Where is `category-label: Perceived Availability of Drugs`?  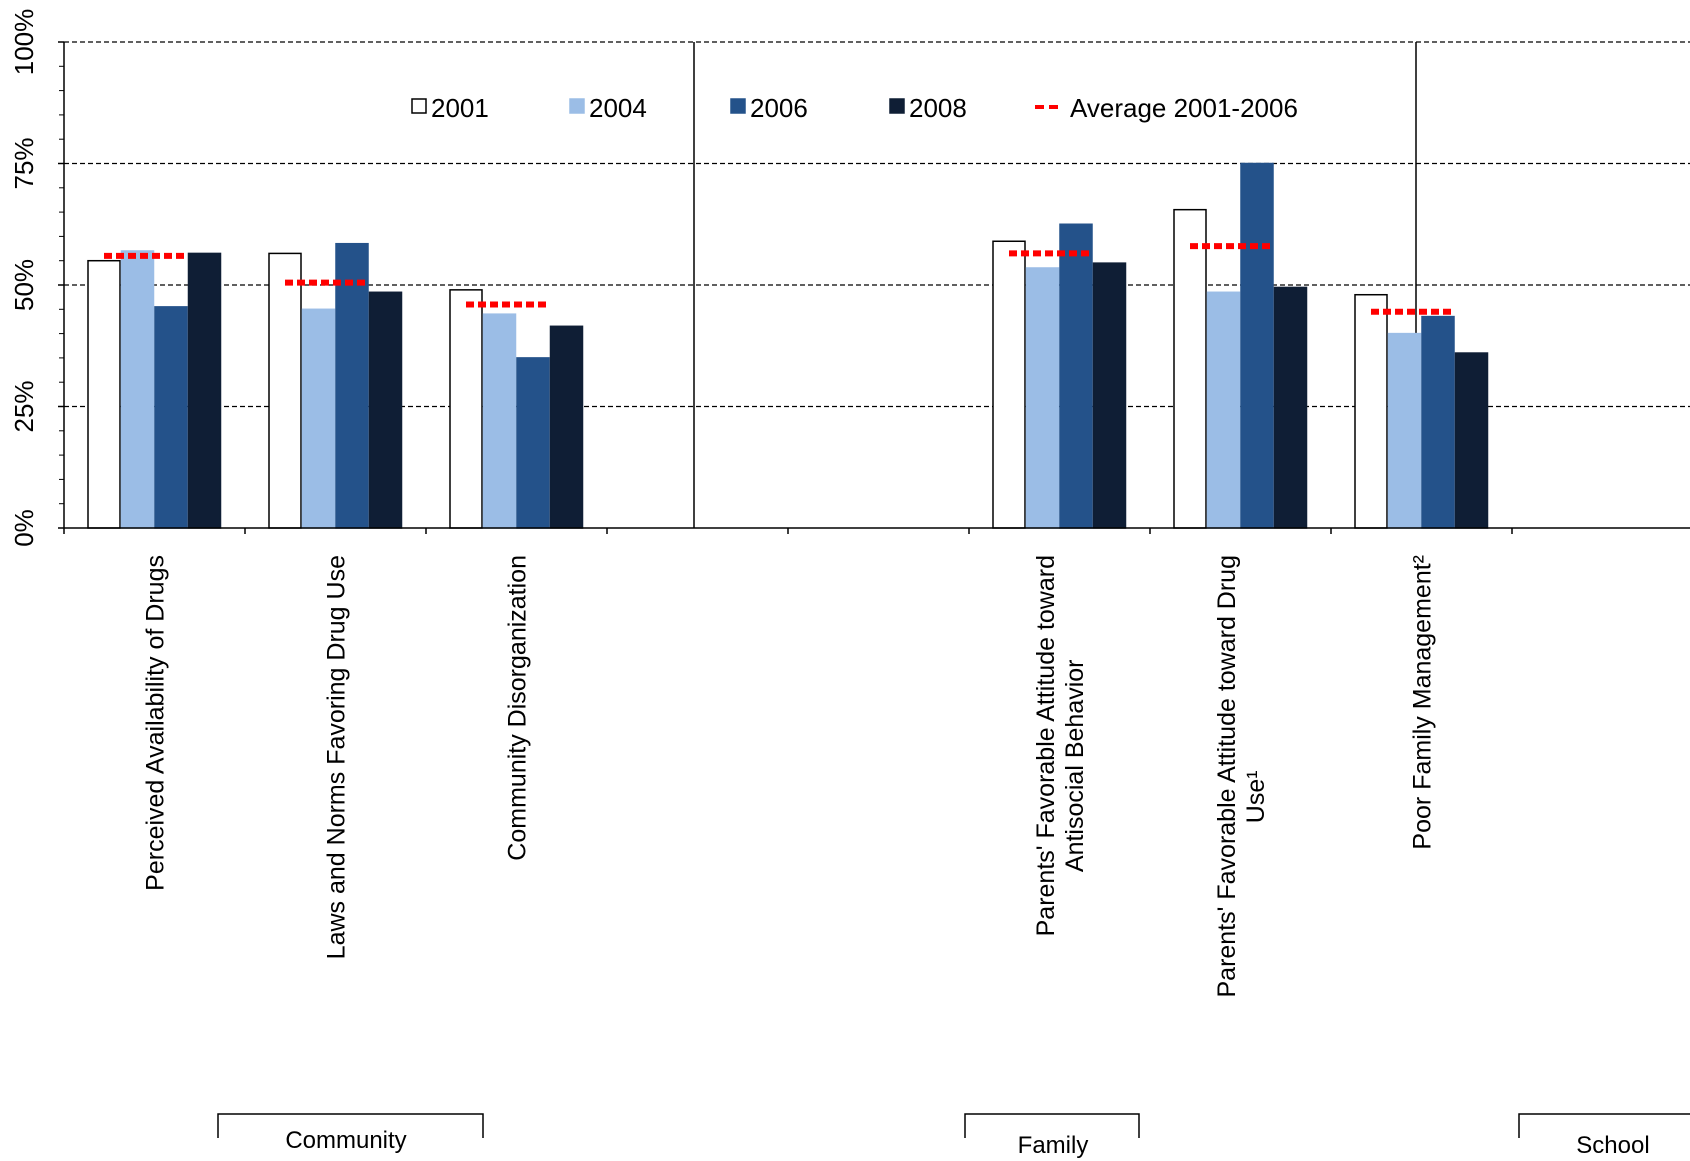
category-label: Perceived Availability of Drugs is located at coordinates (156, 723).